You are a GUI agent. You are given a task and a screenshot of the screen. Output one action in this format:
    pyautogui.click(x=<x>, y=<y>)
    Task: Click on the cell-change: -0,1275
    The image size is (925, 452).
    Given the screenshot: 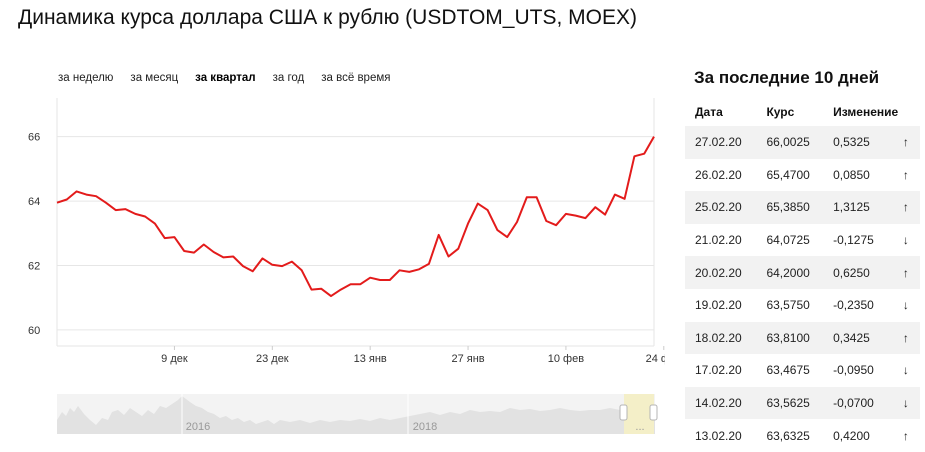 What is the action you would take?
    pyautogui.click(x=862, y=240)
    